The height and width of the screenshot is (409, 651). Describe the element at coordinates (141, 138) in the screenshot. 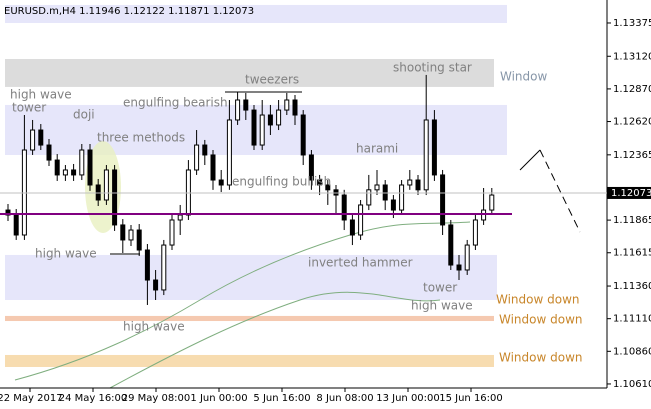

I see `annotation: three methods` at that location.